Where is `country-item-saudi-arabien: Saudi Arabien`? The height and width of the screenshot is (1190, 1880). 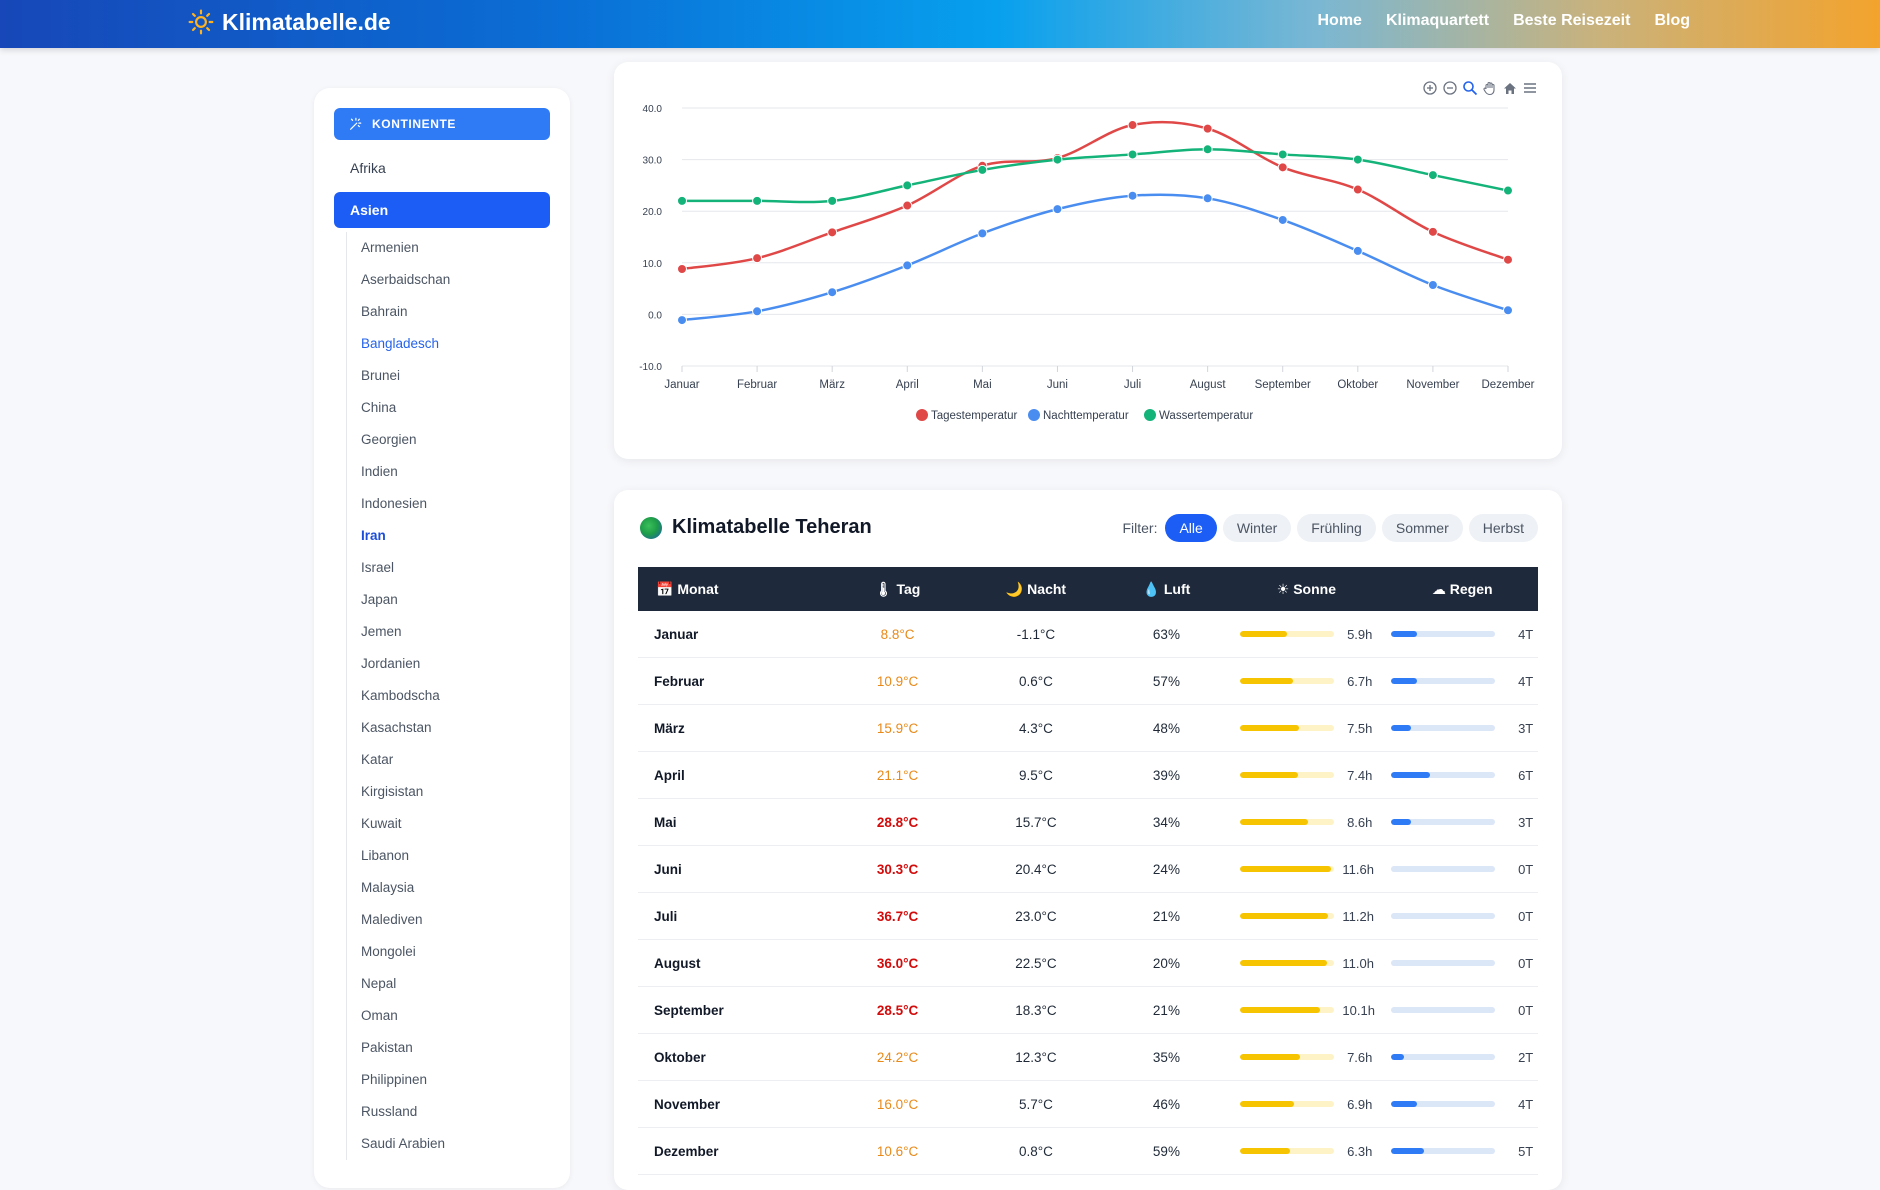
country-item-saudi-arabien: Saudi Arabien is located at coordinates (403, 1143).